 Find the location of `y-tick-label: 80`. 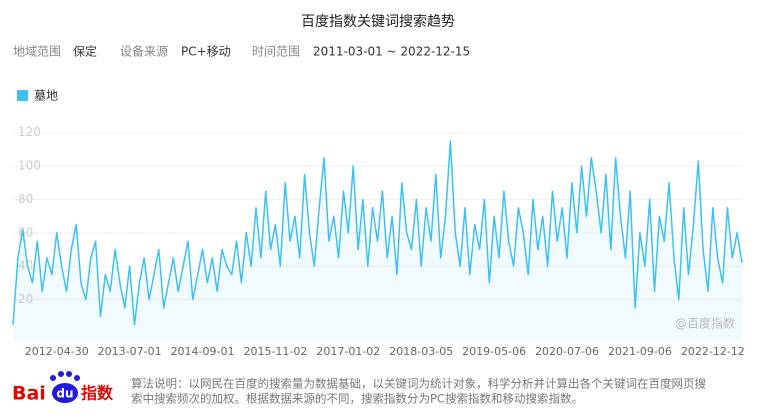

y-tick-label: 80 is located at coordinates (25, 199).